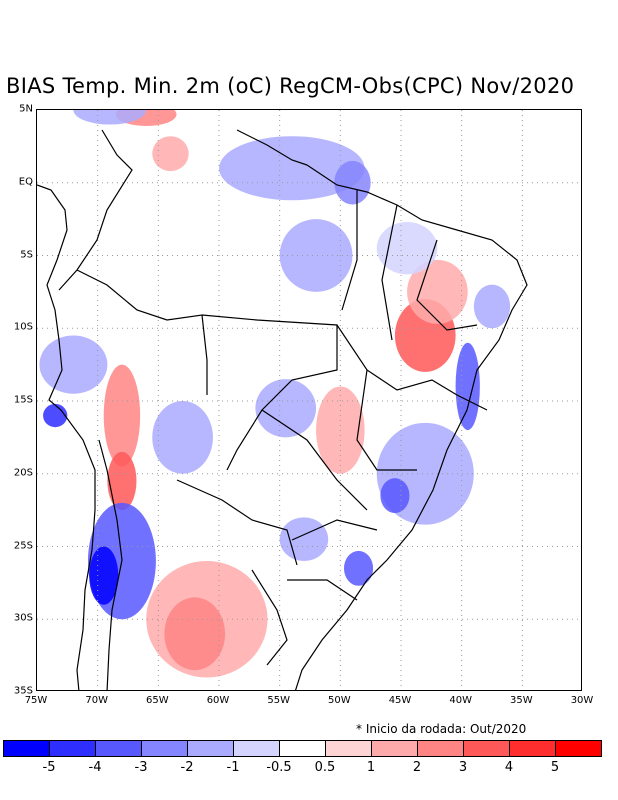  Describe the element at coordinates (49, 767) in the screenshot. I see `colorbar-label: -5` at that location.